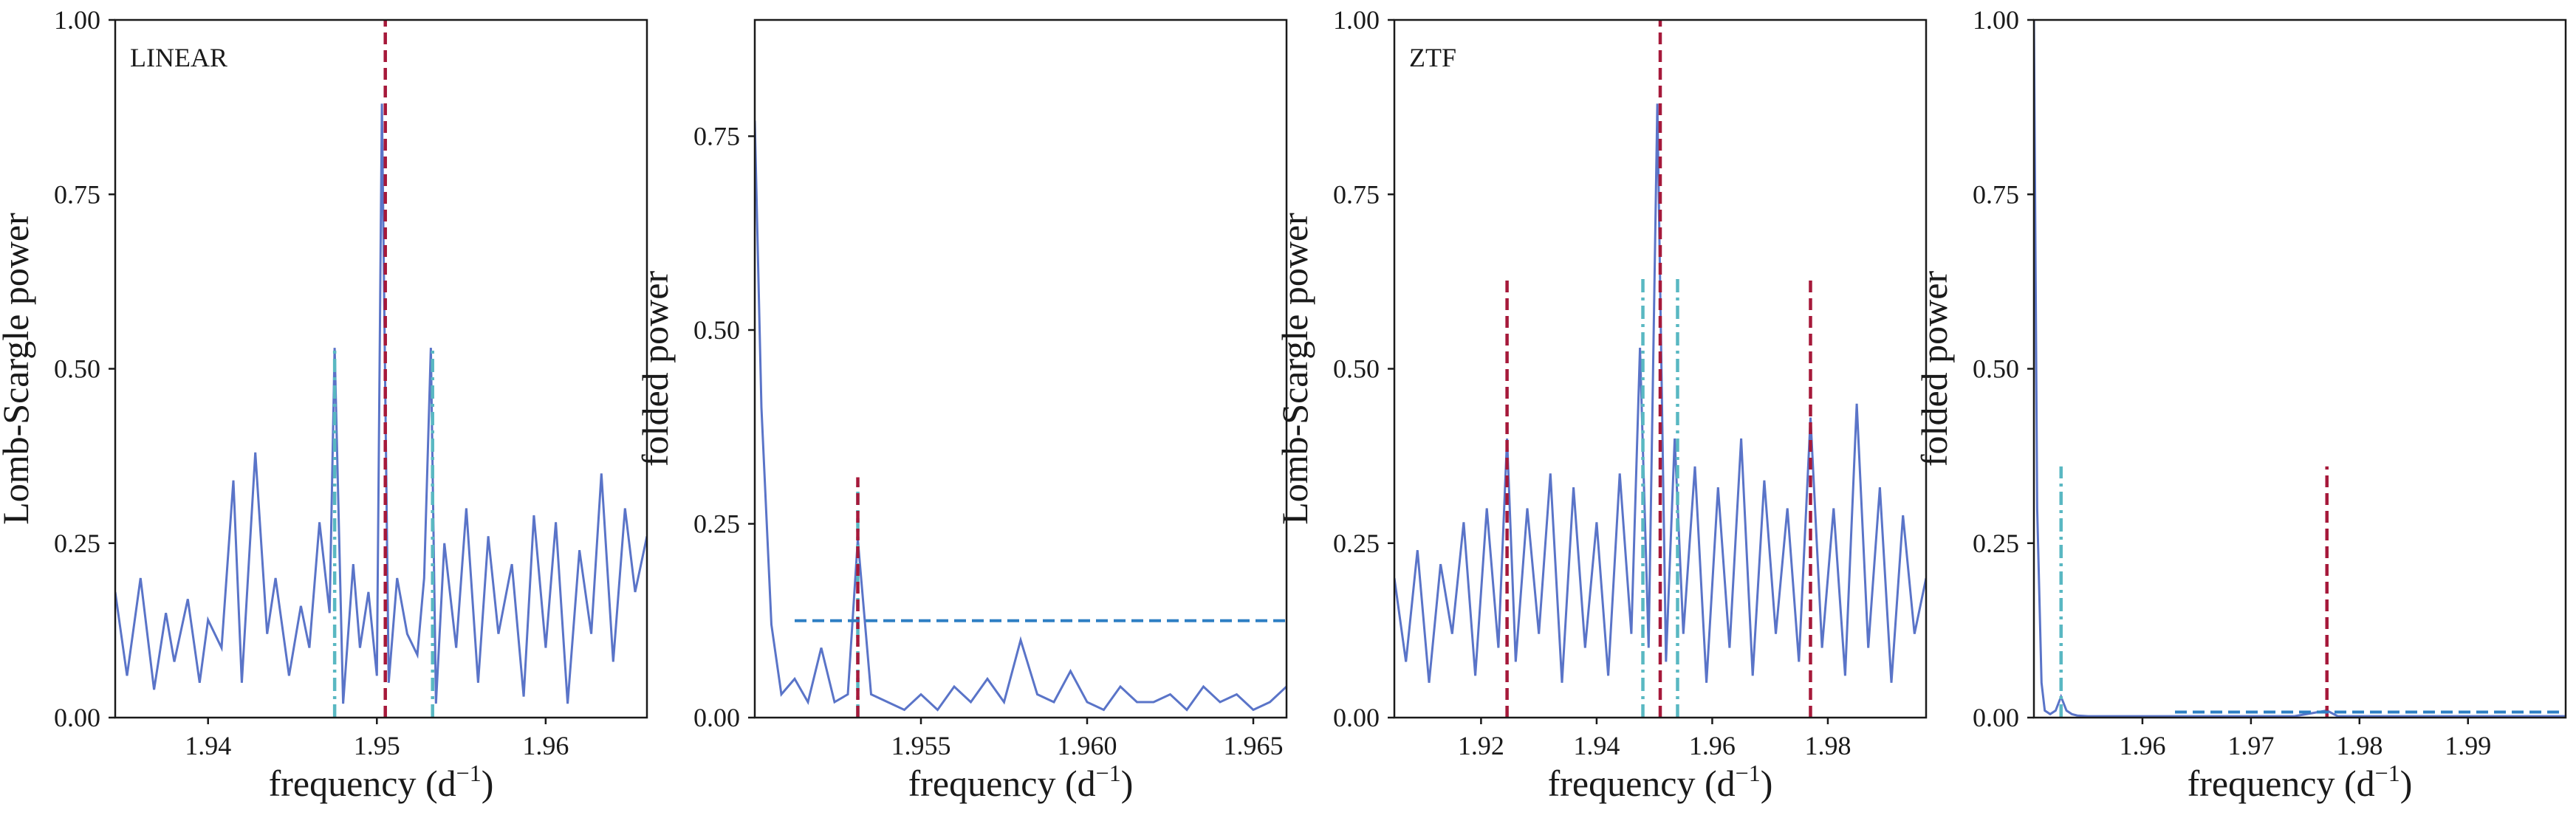 Image resolution: width=2576 pixels, height=818 pixels. What do you see at coordinates (178, 57) in the screenshot?
I see `panel-label: LINEAR` at bounding box center [178, 57].